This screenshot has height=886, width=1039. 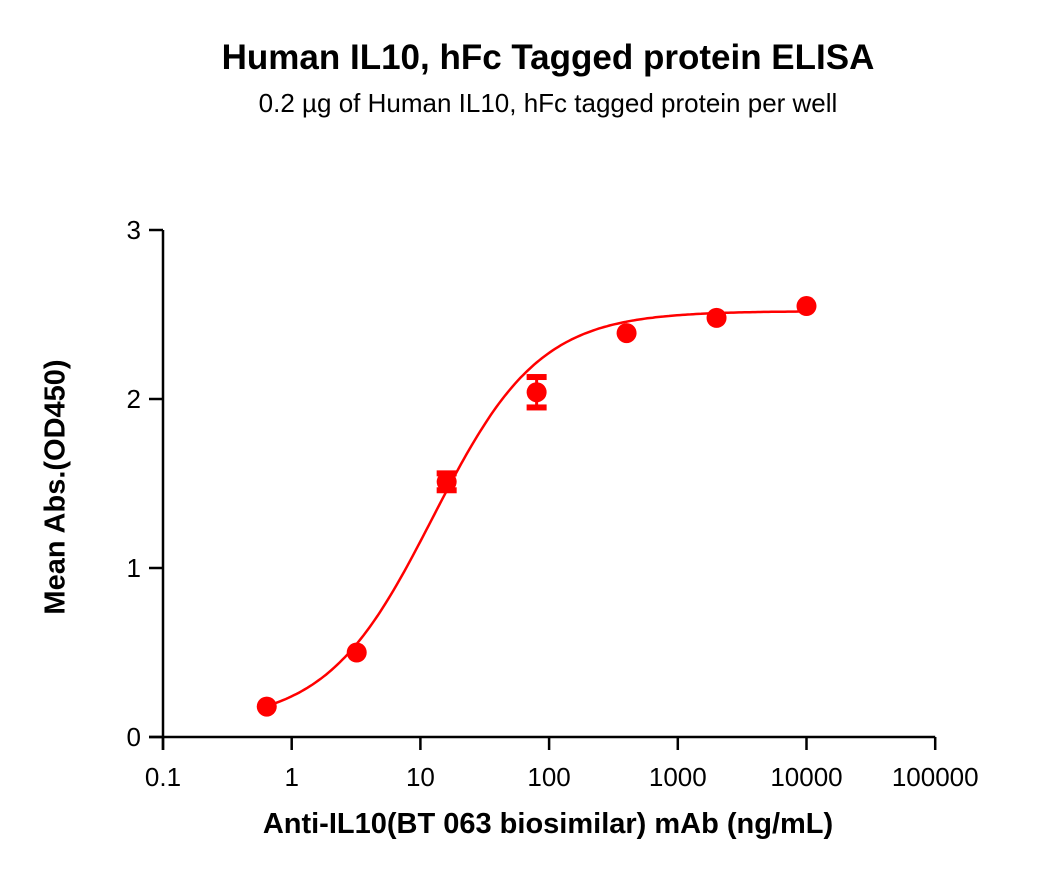 I want to click on x-tick-label: 0.1, so click(x=163, y=777).